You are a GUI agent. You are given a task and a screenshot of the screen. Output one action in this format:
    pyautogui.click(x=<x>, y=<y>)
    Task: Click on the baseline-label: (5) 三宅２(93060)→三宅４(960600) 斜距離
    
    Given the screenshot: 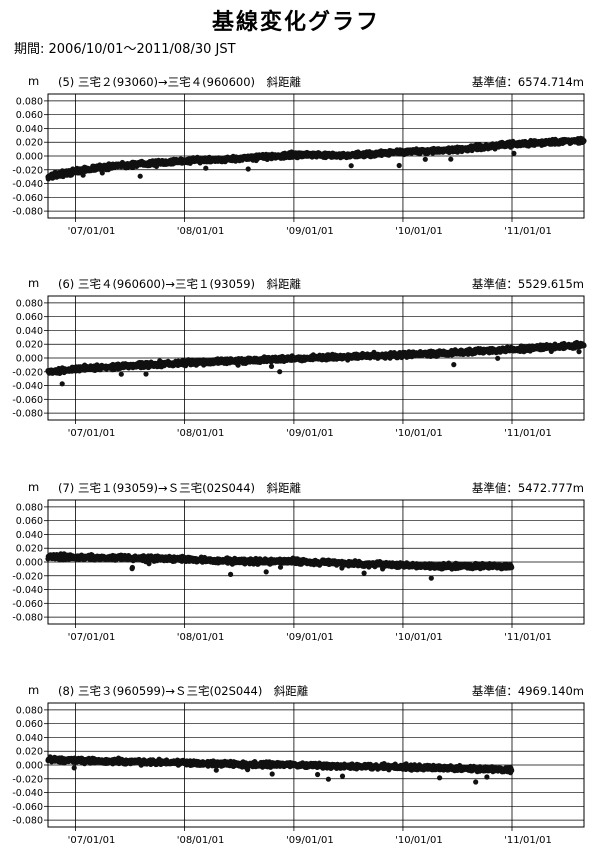 What is the action you would take?
    pyautogui.click(x=180, y=82)
    